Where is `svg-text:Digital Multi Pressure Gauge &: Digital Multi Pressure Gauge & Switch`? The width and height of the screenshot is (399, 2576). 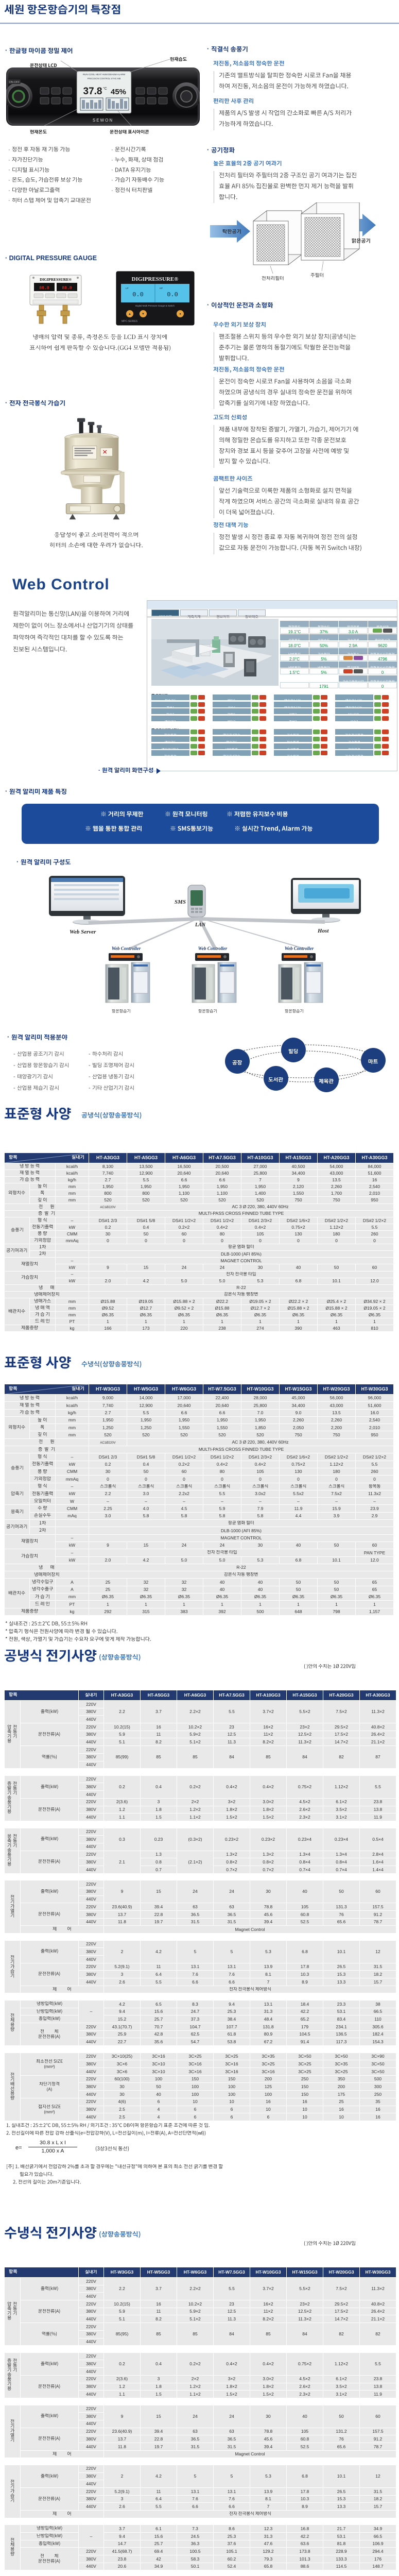
svg-text:Digital Multi Pressure Gauge &: Digital Multi Pressure Gauge & Switch is located at coordinates (155, 305).